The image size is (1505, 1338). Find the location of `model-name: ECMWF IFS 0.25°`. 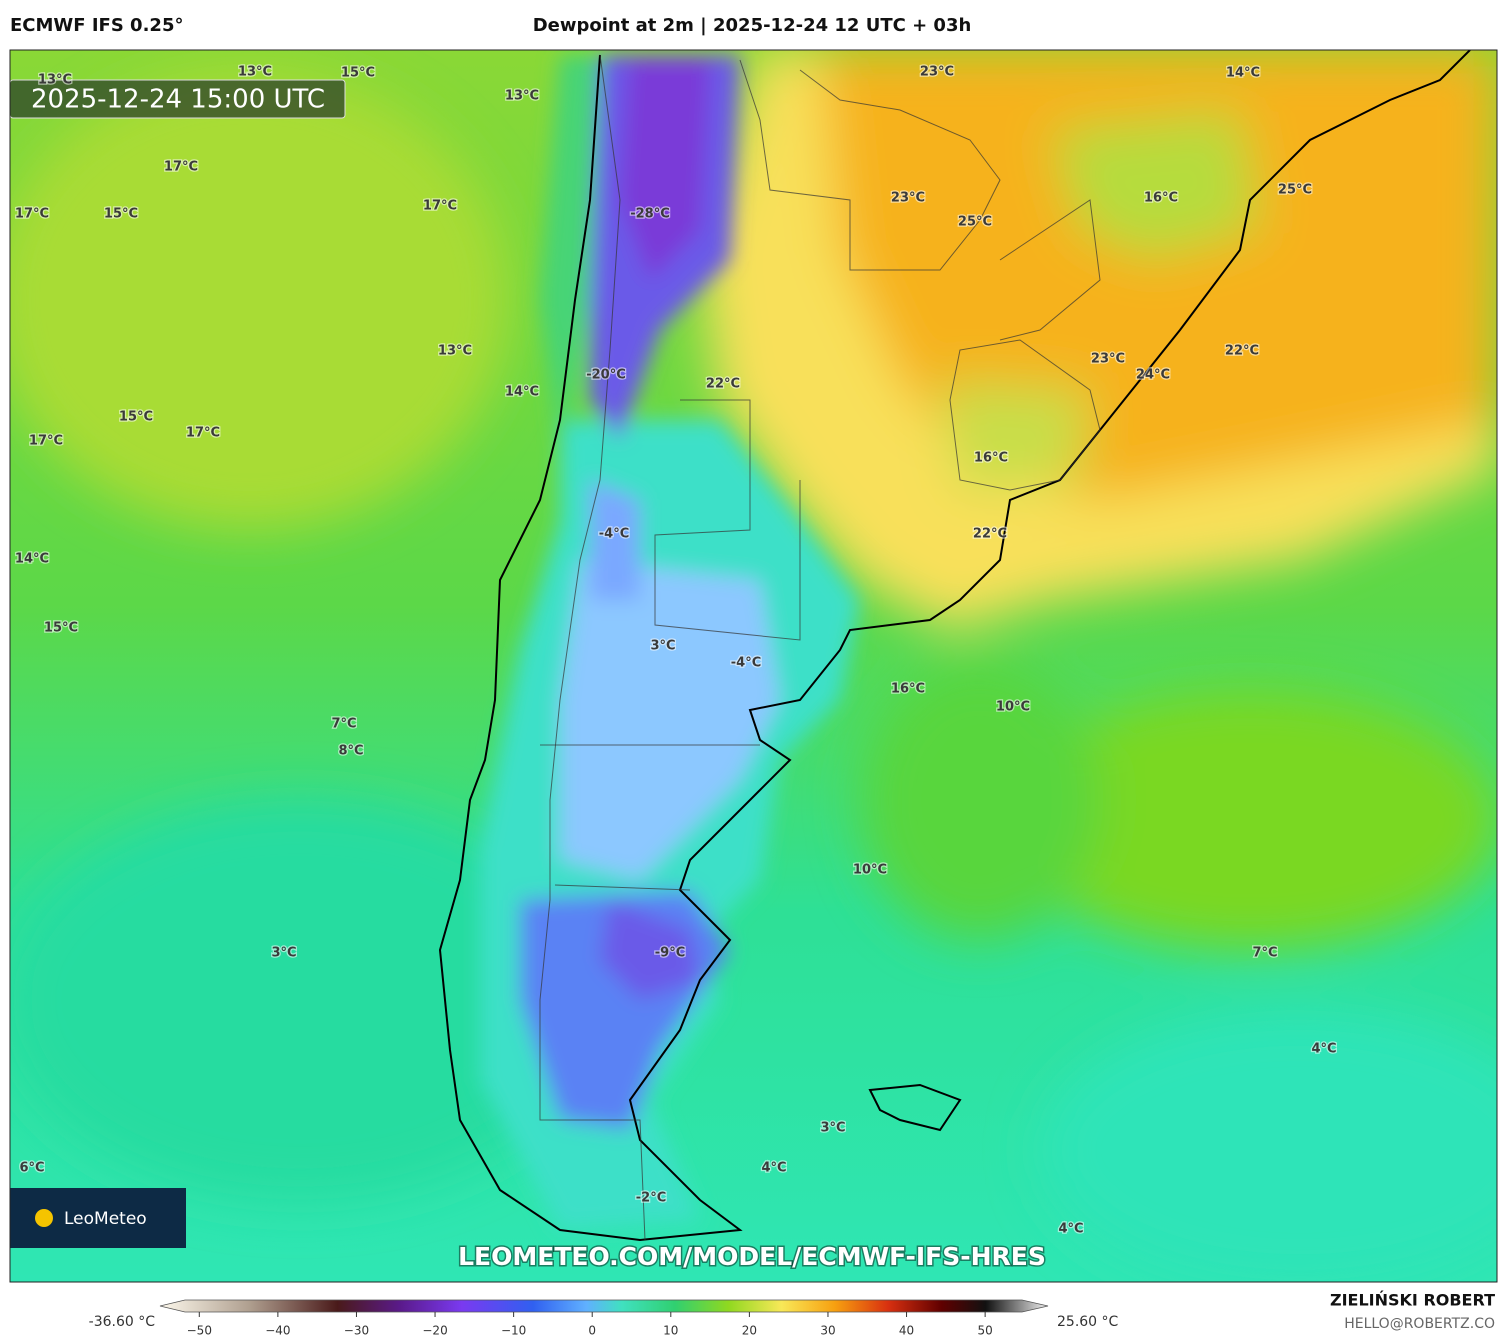

model-name: ECMWF IFS 0.25° is located at coordinates (96, 25).